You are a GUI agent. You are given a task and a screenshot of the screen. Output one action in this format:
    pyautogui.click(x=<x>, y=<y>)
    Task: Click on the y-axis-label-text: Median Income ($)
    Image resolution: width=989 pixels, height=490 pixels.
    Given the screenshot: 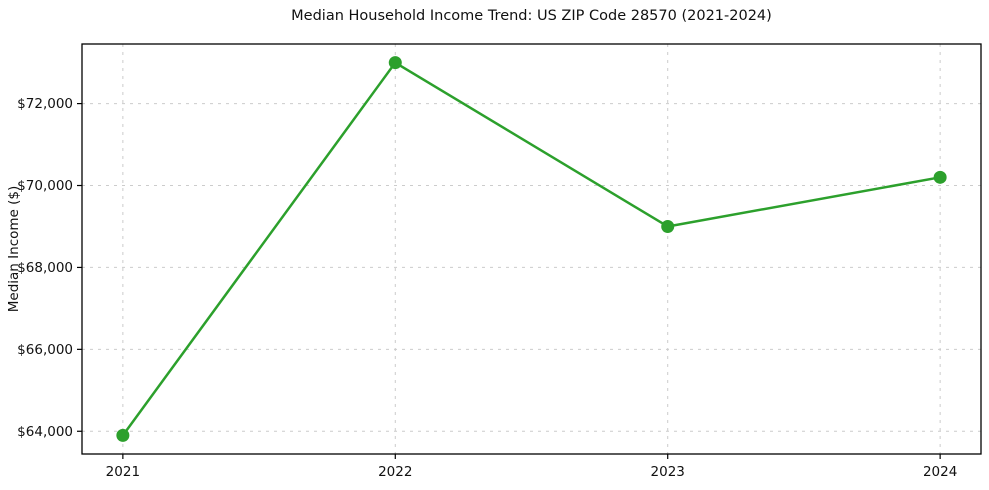 What is the action you would take?
    pyautogui.click(x=14, y=249)
    